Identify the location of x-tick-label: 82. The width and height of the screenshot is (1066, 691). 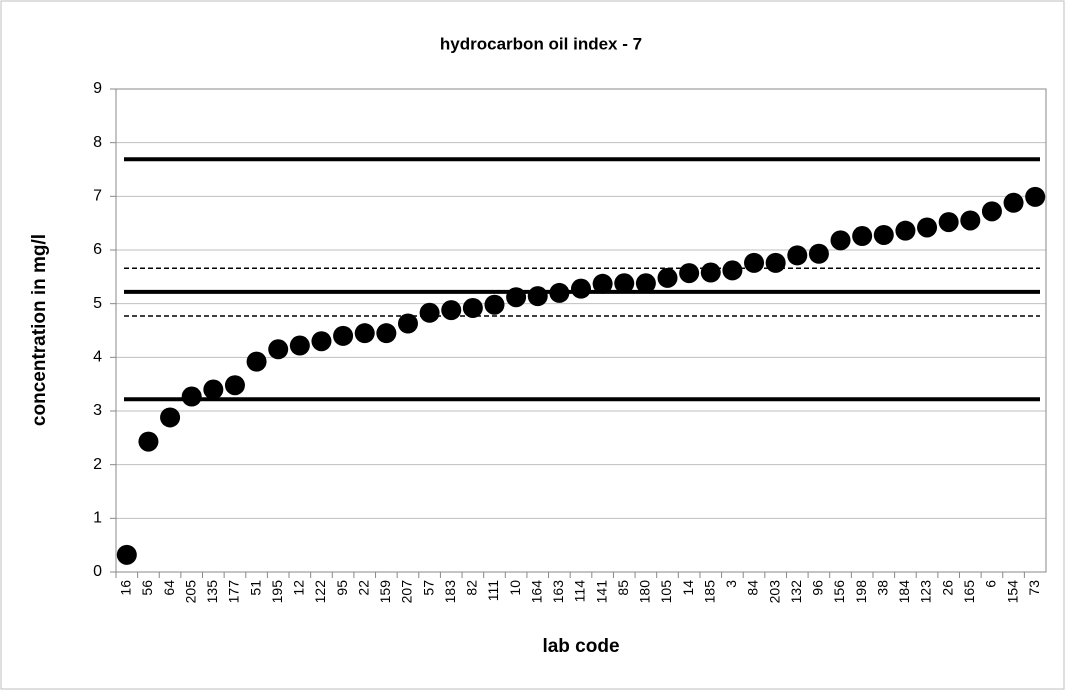
(472, 588).